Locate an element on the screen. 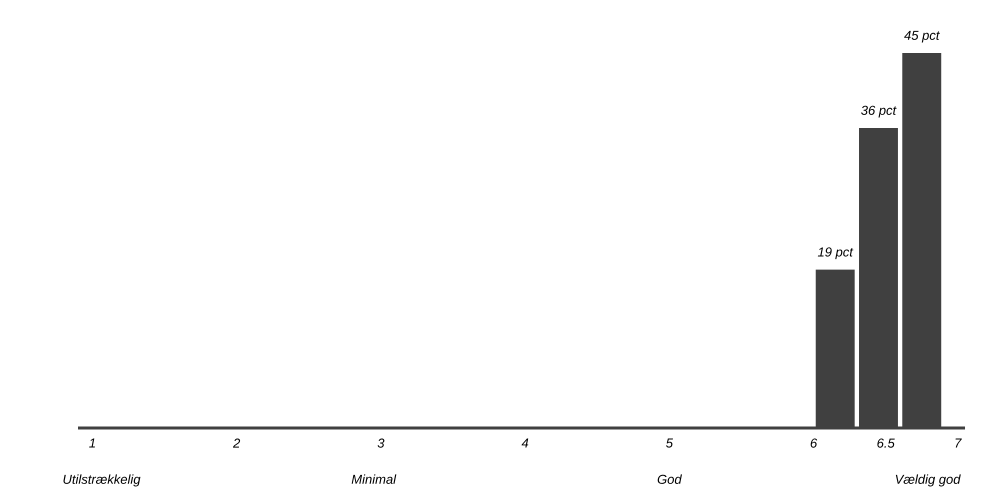 The image size is (995, 503). data-label: 36 pct is located at coordinates (879, 112).